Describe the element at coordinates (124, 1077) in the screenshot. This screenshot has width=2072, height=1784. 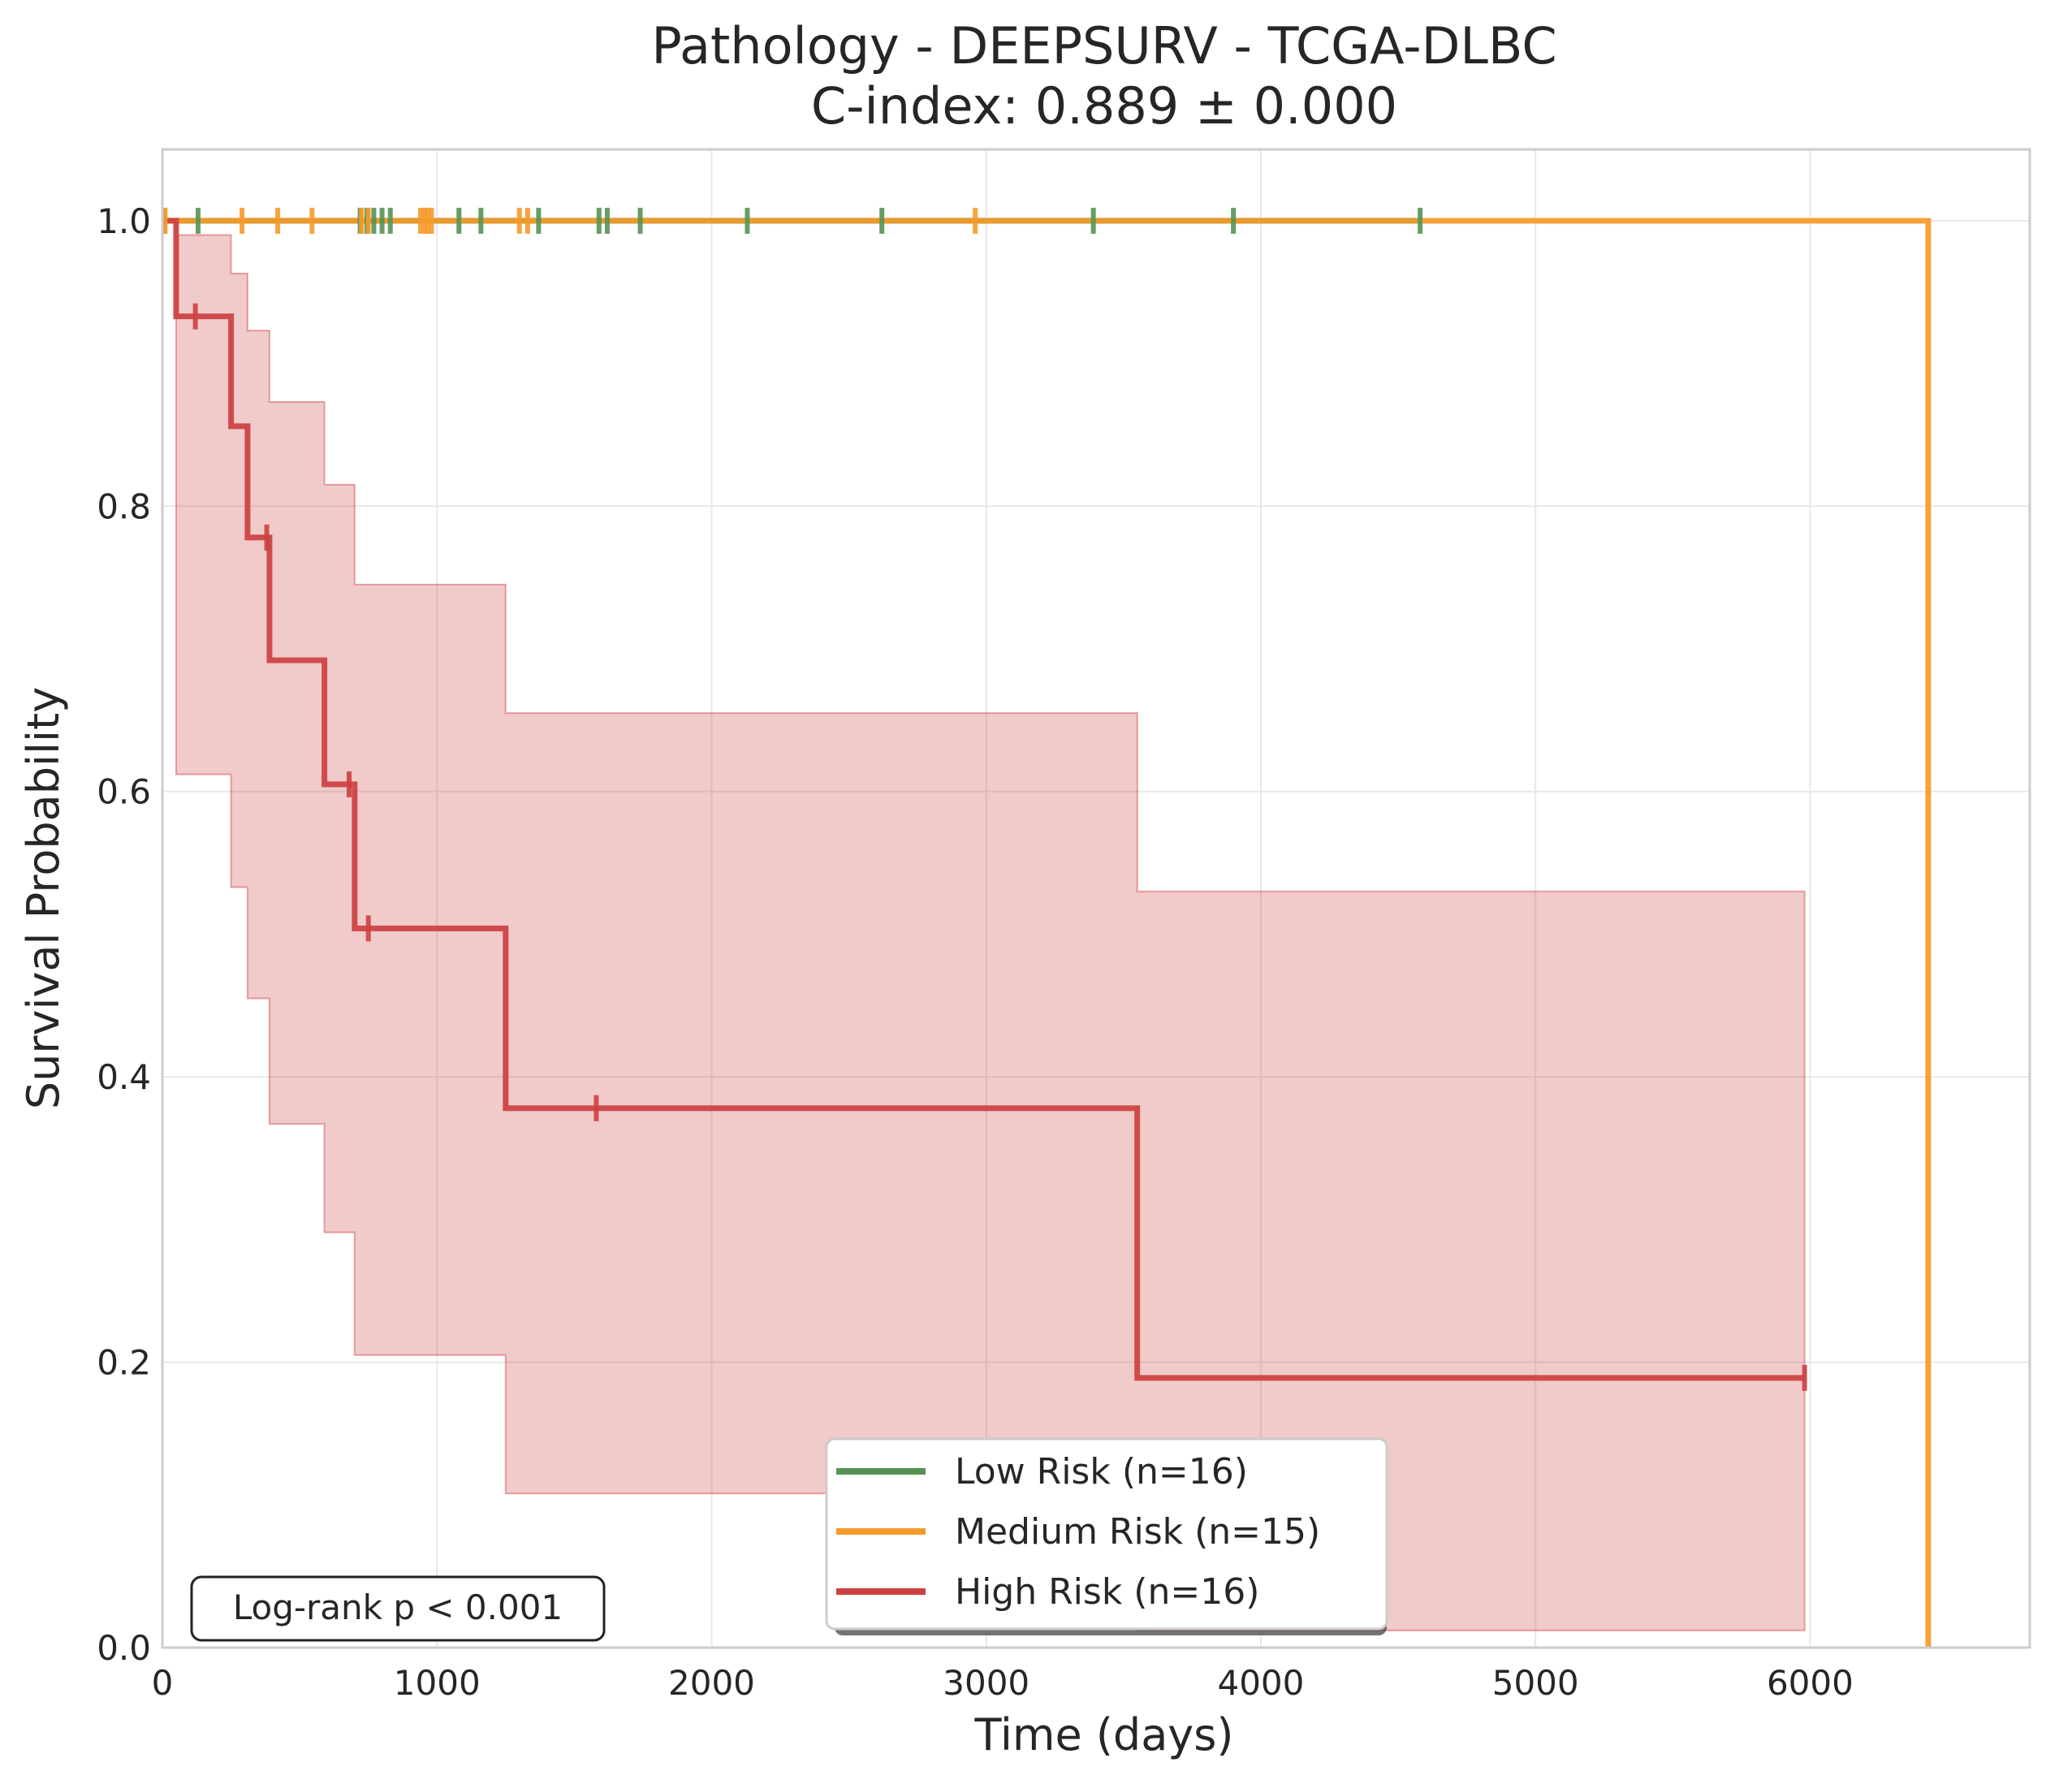
I see `y-tick-label: 0.4` at that location.